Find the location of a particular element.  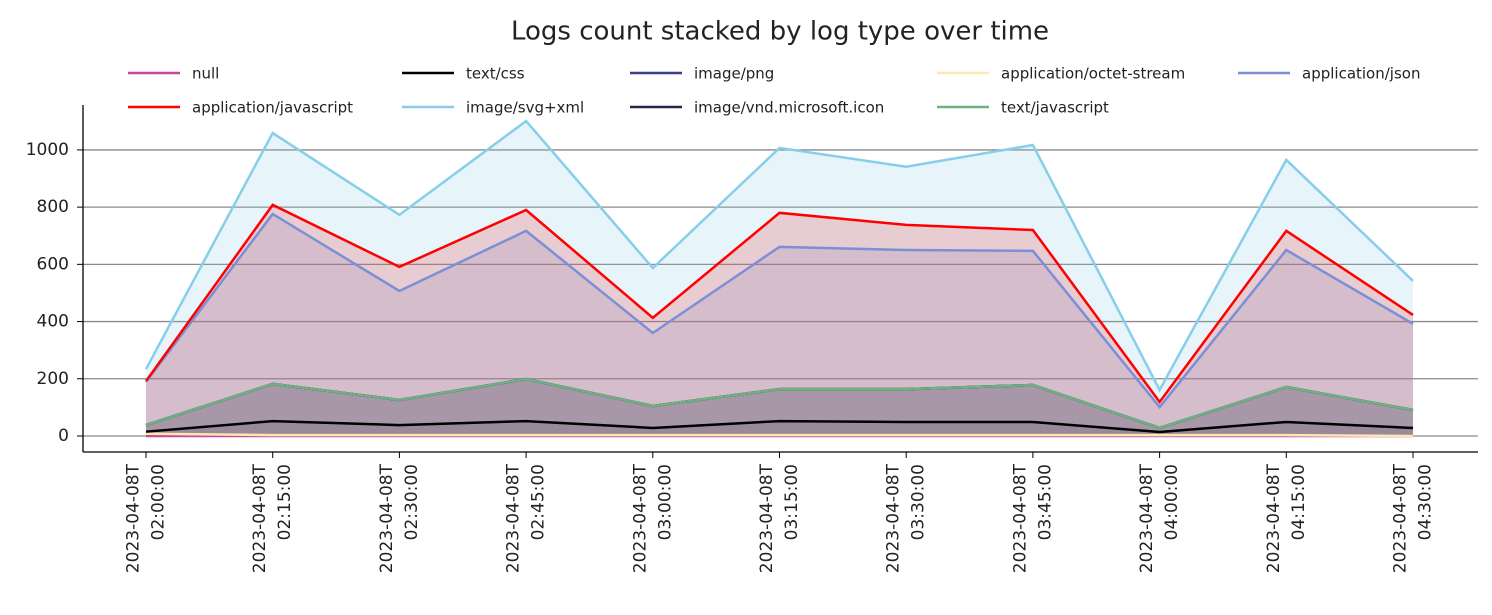

legend-label: application/octet-stream is located at coordinates (1093, 74).